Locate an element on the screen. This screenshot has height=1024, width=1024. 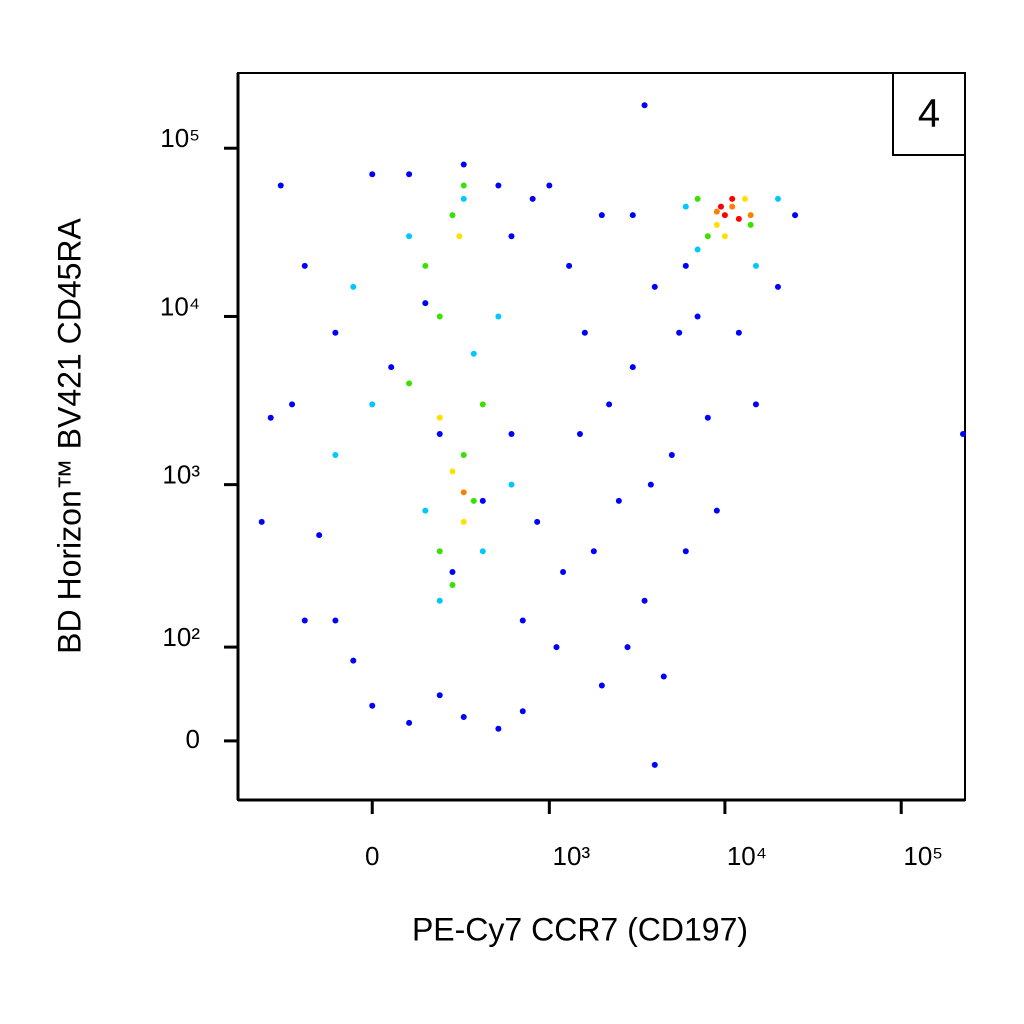
annotation-box is located at coordinates (929, 114).